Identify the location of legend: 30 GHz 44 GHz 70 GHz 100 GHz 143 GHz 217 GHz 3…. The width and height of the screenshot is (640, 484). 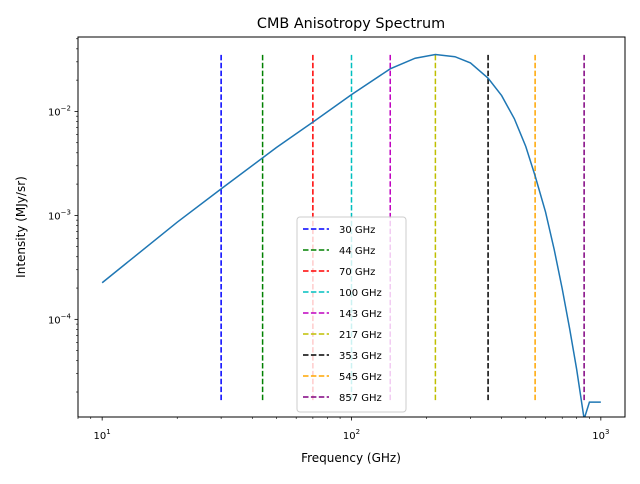
(351, 314).